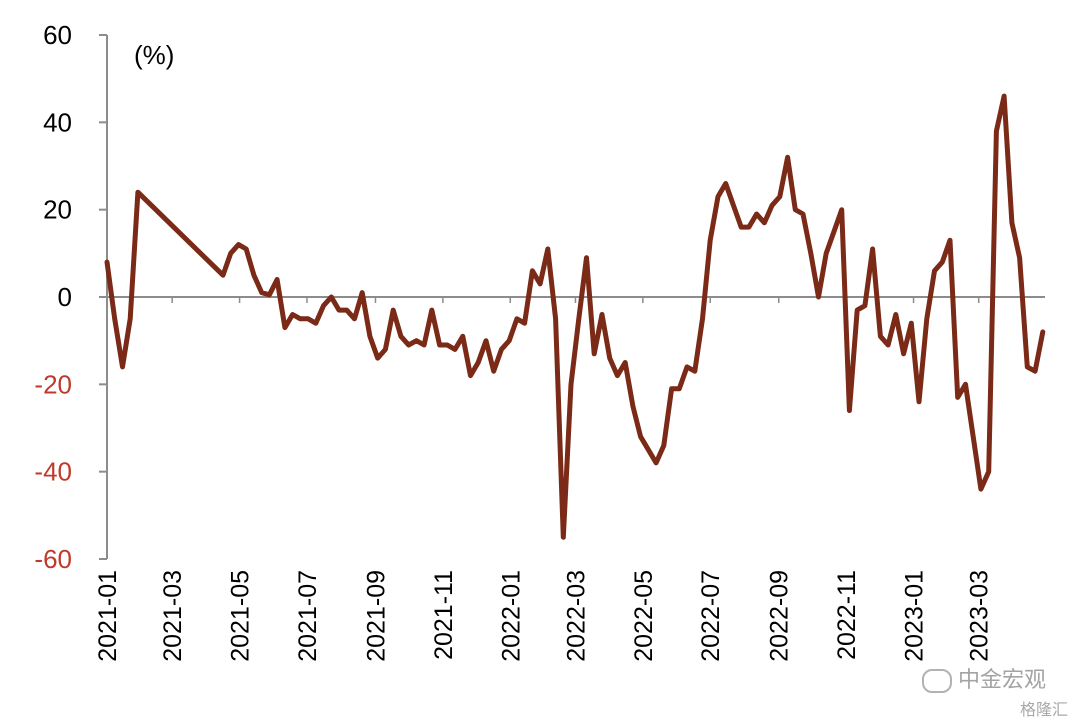  Describe the element at coordinates (936, 681) in the screenshot. I see `wechat-icon` at that location.